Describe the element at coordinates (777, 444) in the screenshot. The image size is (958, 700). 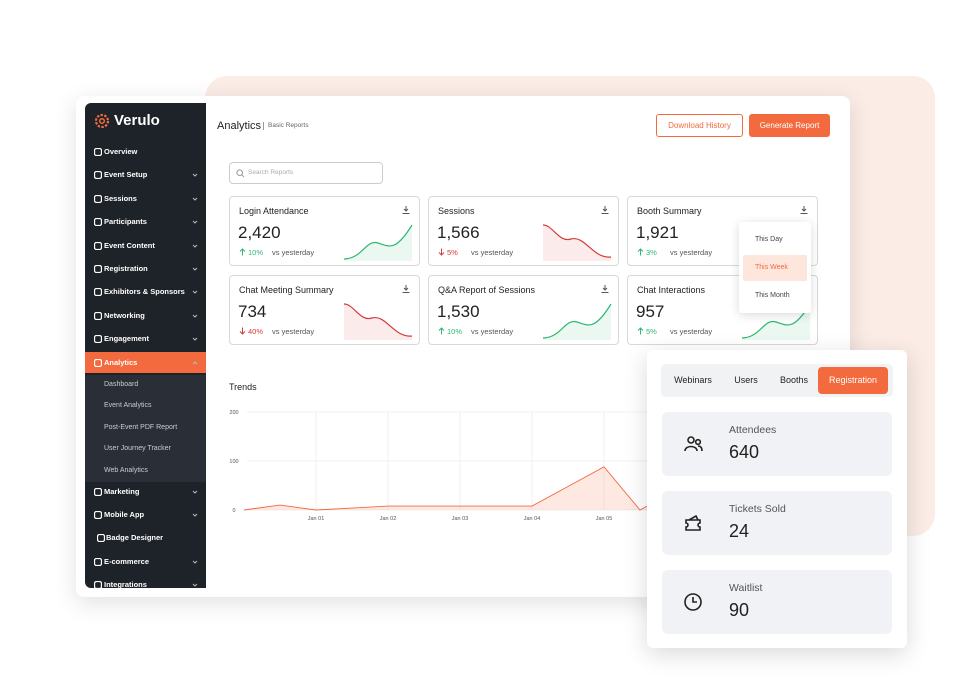
I see `stat-card: Attendees 640` at that location.